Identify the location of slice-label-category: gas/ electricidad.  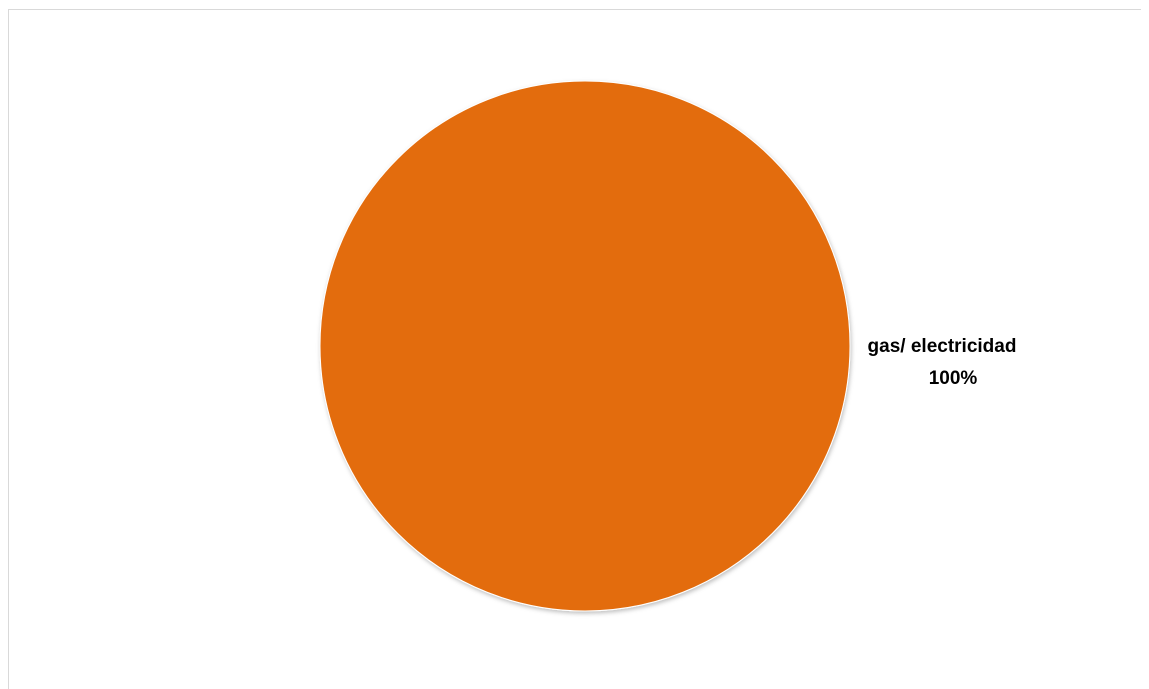
(942, 346).